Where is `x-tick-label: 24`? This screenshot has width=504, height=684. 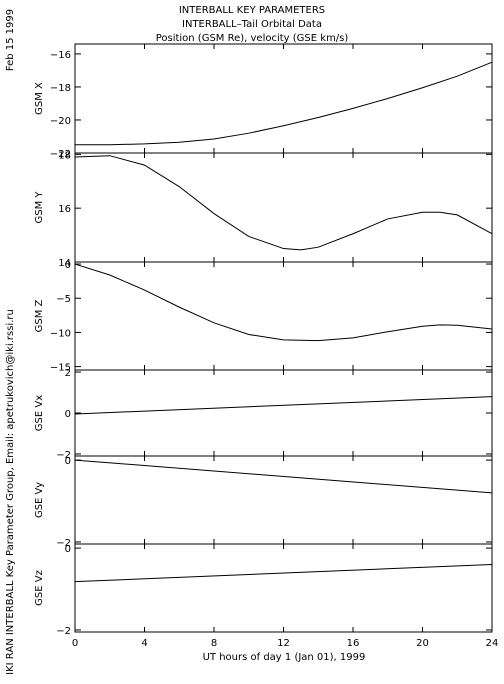 x-tick-label: 24 is located at coordinates (492, 643).